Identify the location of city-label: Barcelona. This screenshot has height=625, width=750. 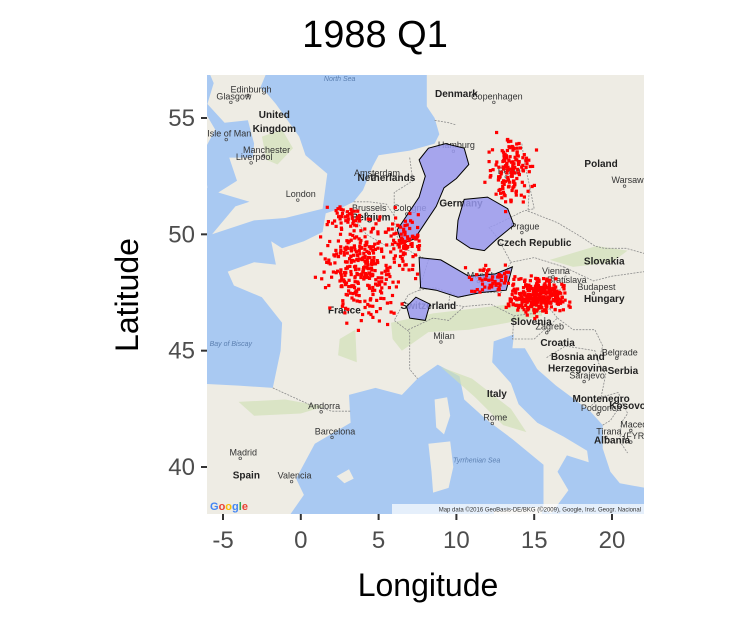
(335, 431).